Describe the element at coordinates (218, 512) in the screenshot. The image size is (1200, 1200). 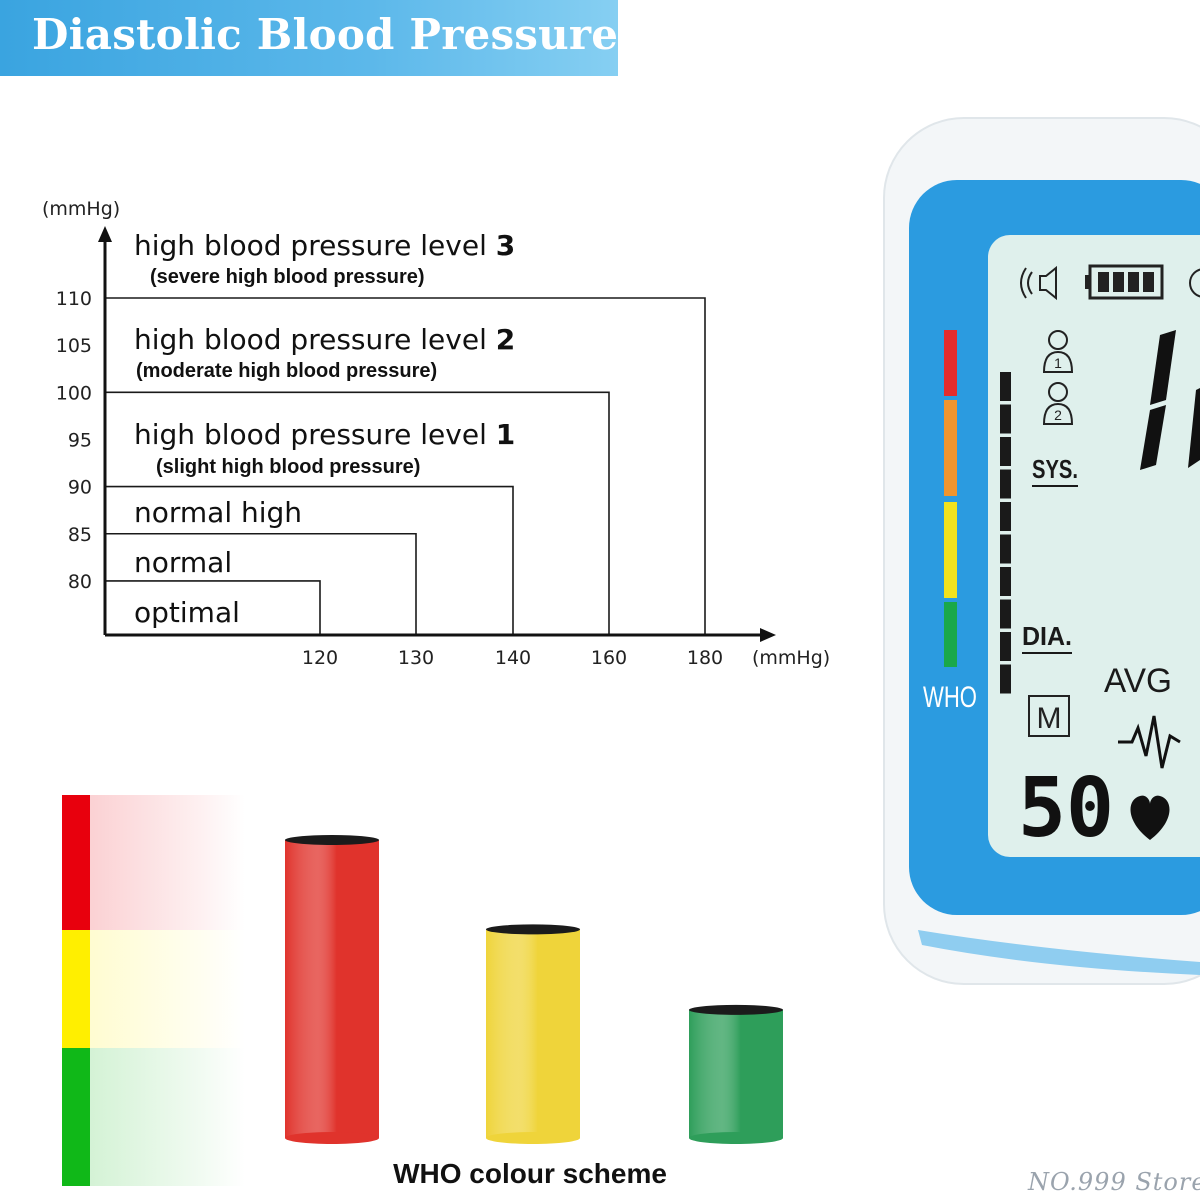
I see `region-label: normal high` at that location.